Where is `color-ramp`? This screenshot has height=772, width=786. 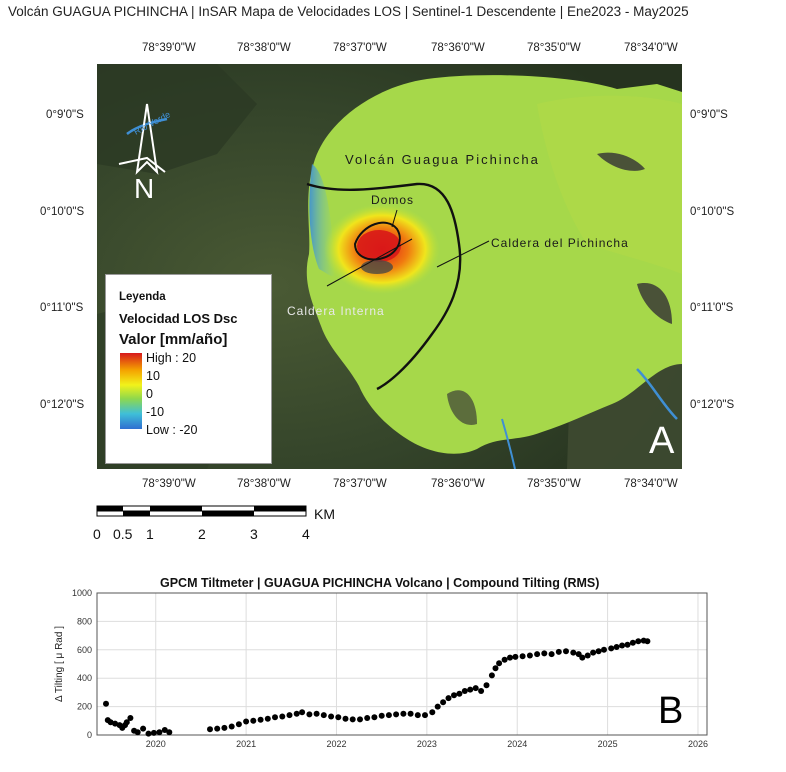 color-ramp is located at coordinates (131, 391).